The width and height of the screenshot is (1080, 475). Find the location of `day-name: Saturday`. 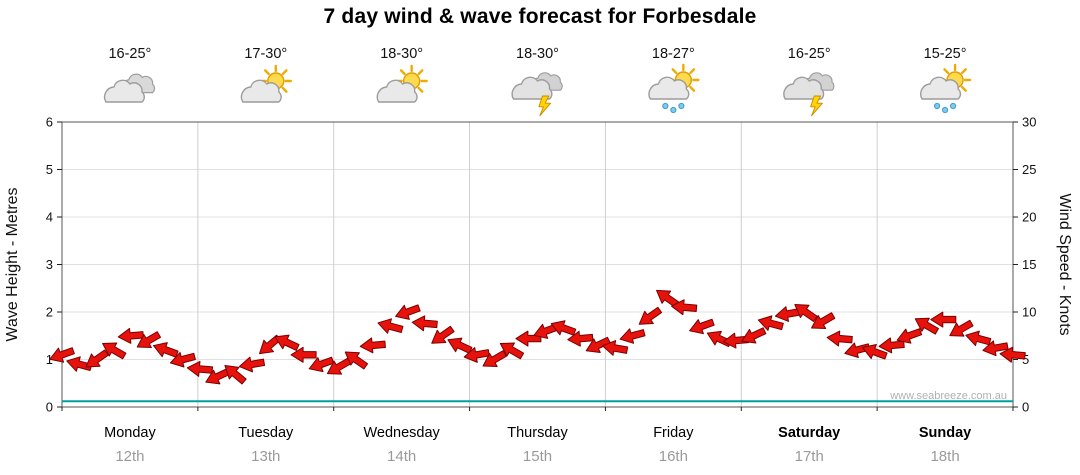

day-name: Saturday is located at coordinates (809, 433).